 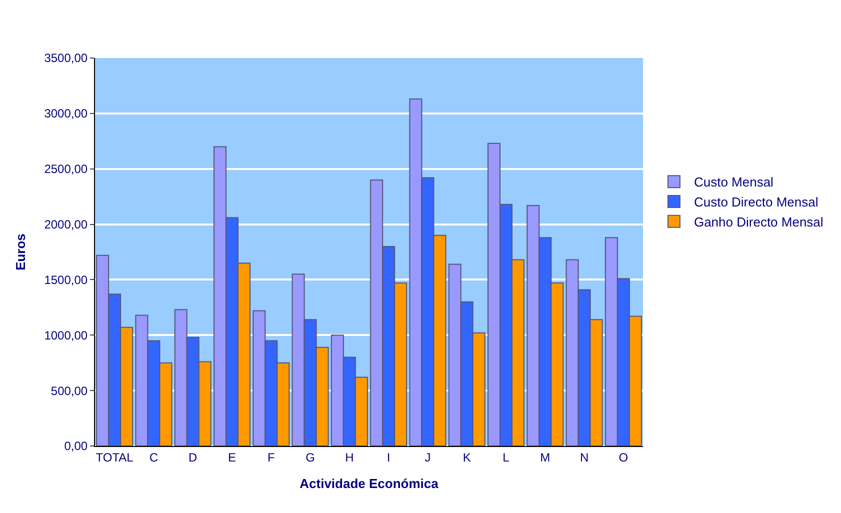 What do you see at coordinates (66, 279) in the screenshot?
I see `y-tick-label: 1500,00` at bounding box center [66, 279].